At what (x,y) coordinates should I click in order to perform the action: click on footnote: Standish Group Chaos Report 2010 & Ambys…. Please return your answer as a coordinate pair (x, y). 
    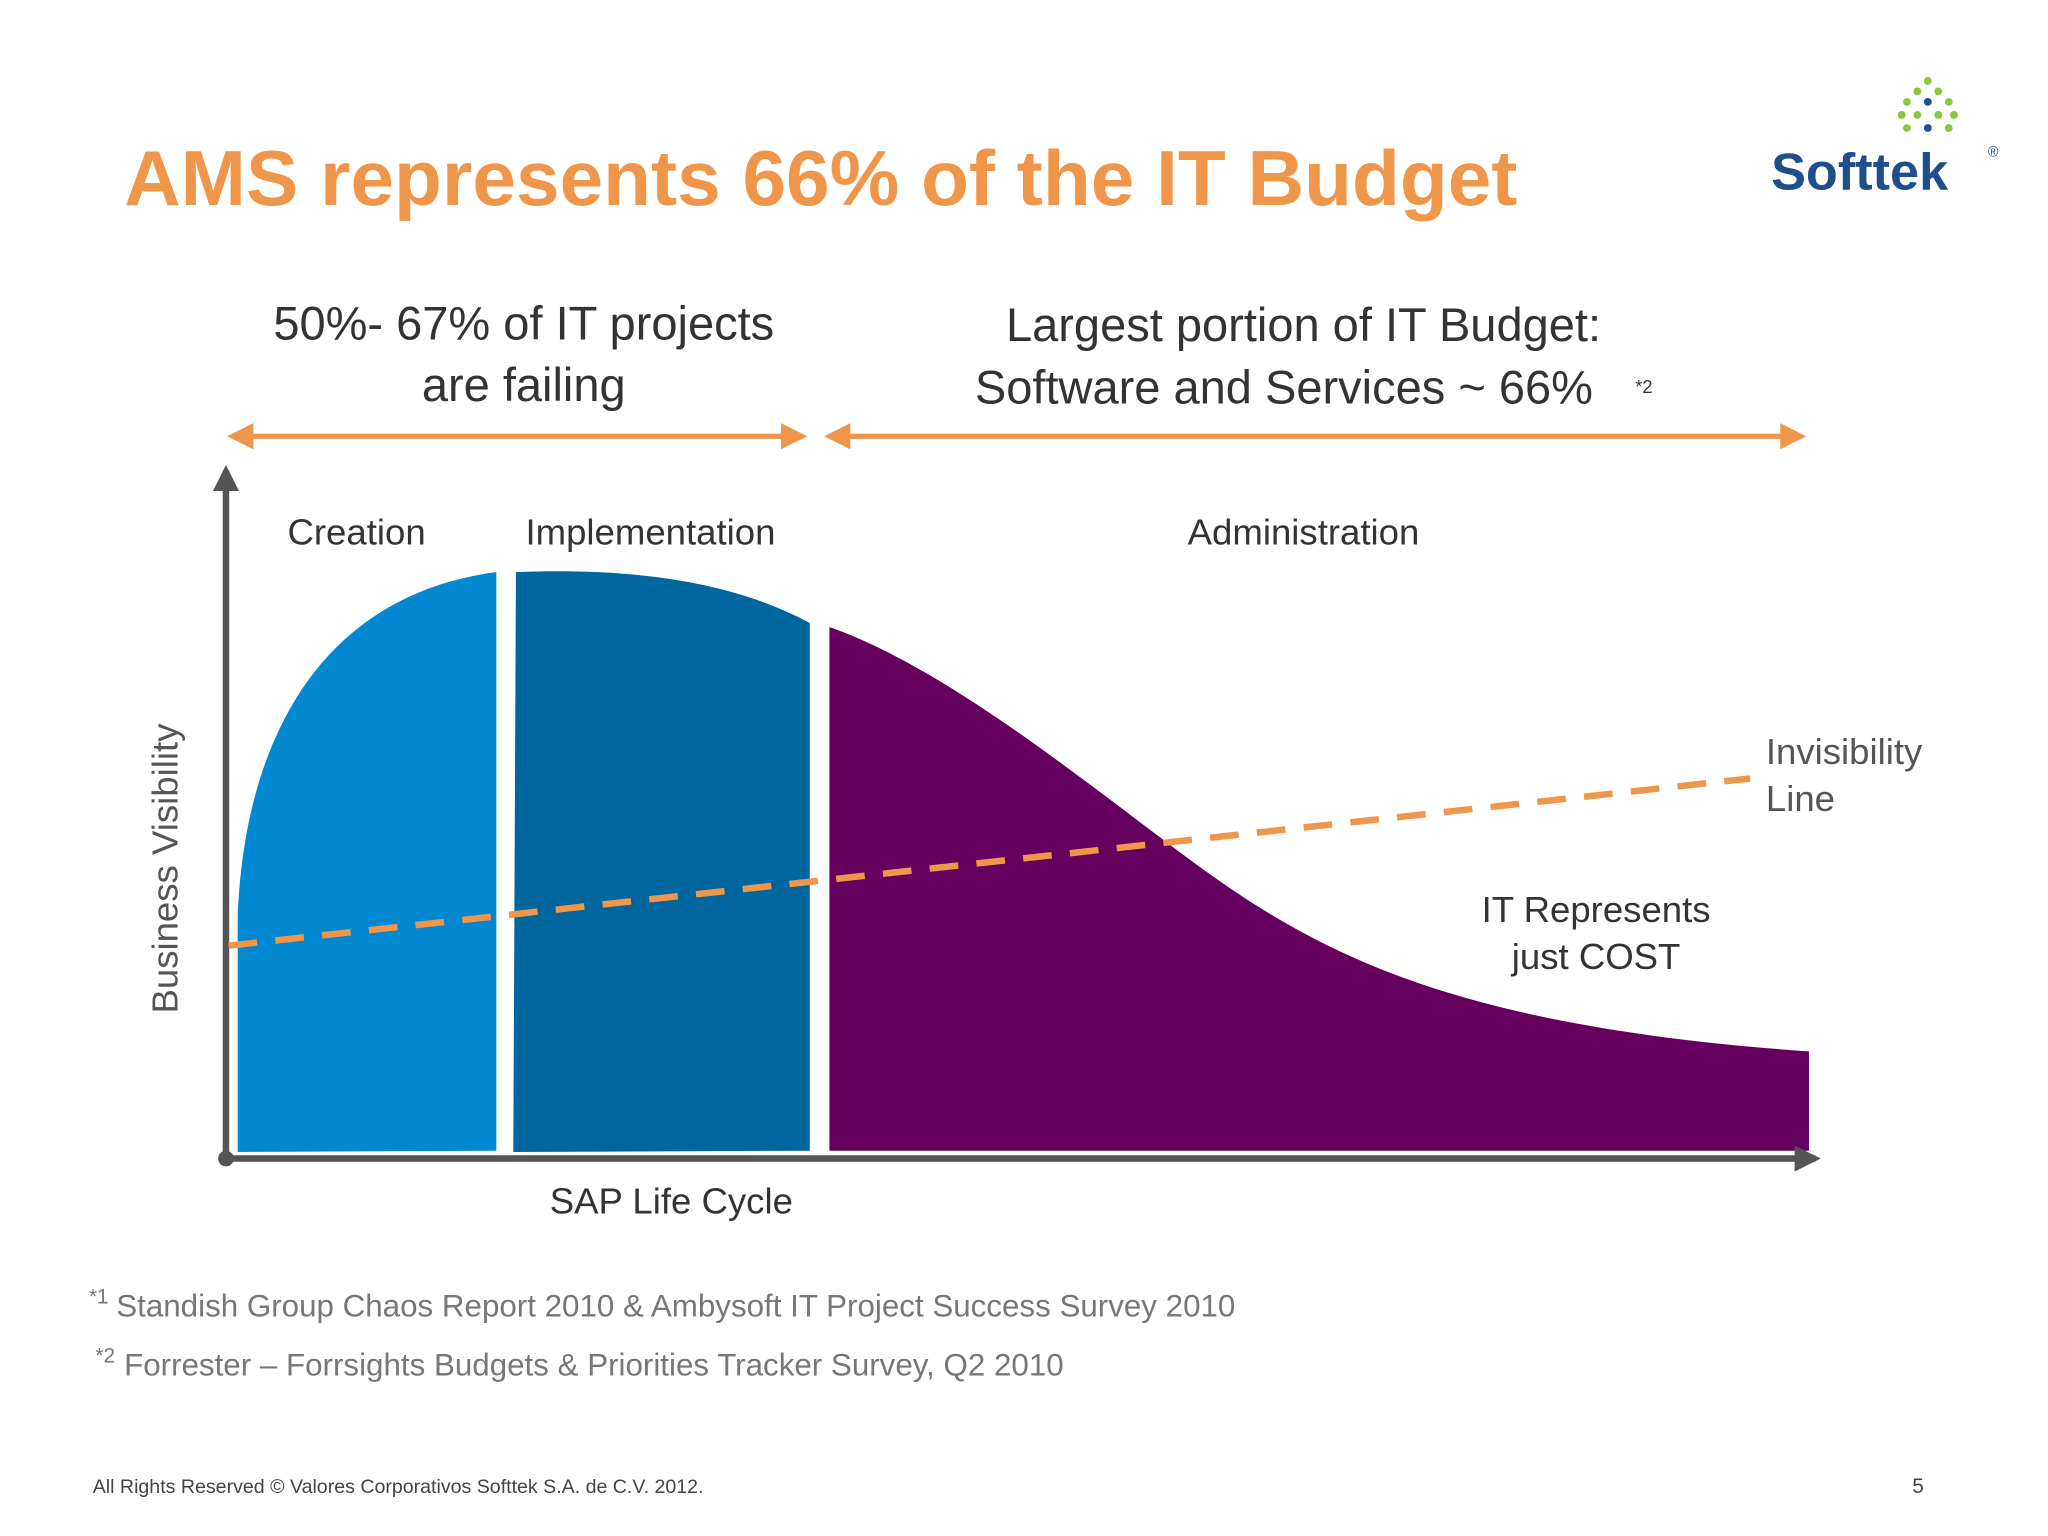
    Looking at the image, I should click on (675, 1306).